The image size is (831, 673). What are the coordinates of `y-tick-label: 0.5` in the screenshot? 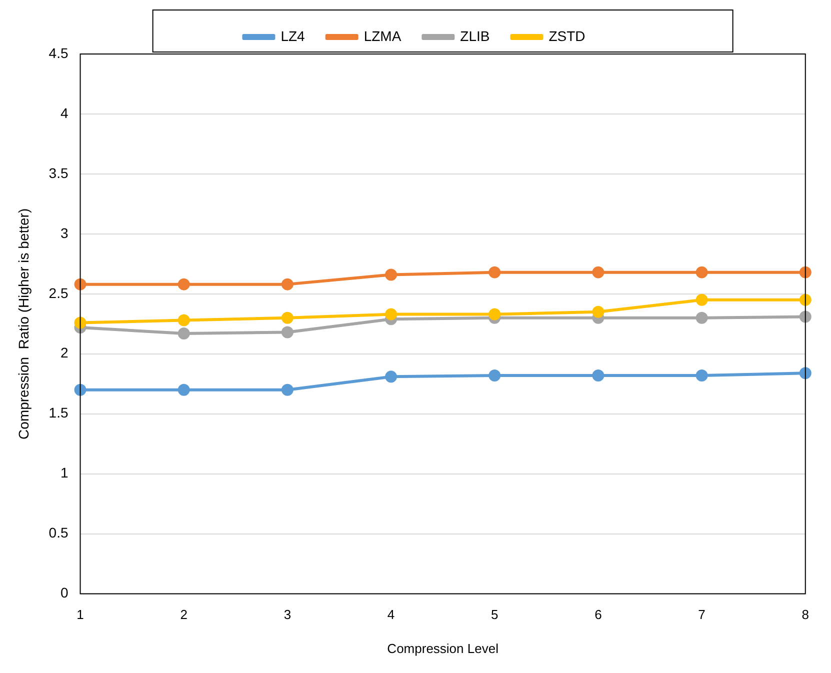 It's located at (58, 532).